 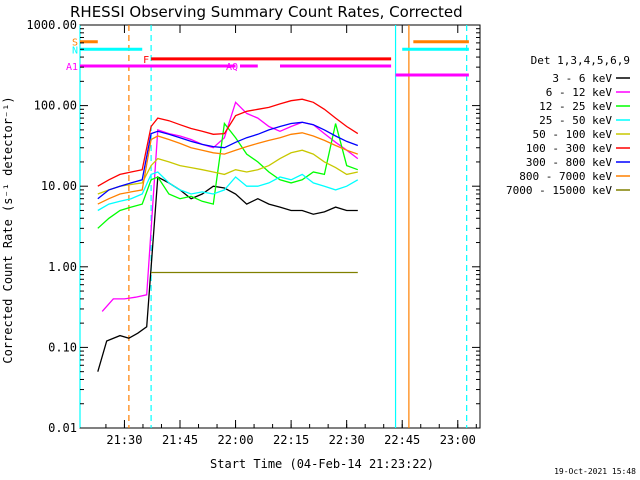 What do you see at coordinates (580, 60) in the screenshot?
I see `legend-title: Det 1,3,4,5,6,9` at bounding box center [580, 60].